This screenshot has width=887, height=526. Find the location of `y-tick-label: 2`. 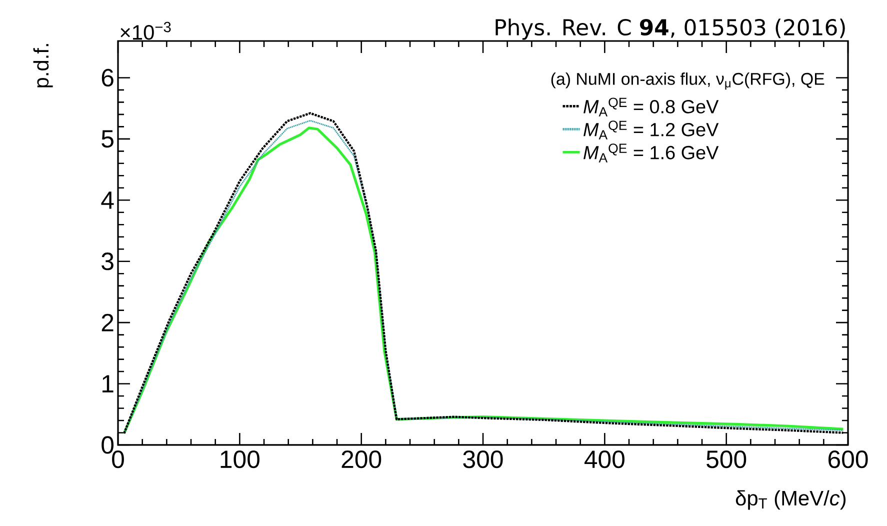

y-tick-label: 2 is located at coordinates (108, 323).